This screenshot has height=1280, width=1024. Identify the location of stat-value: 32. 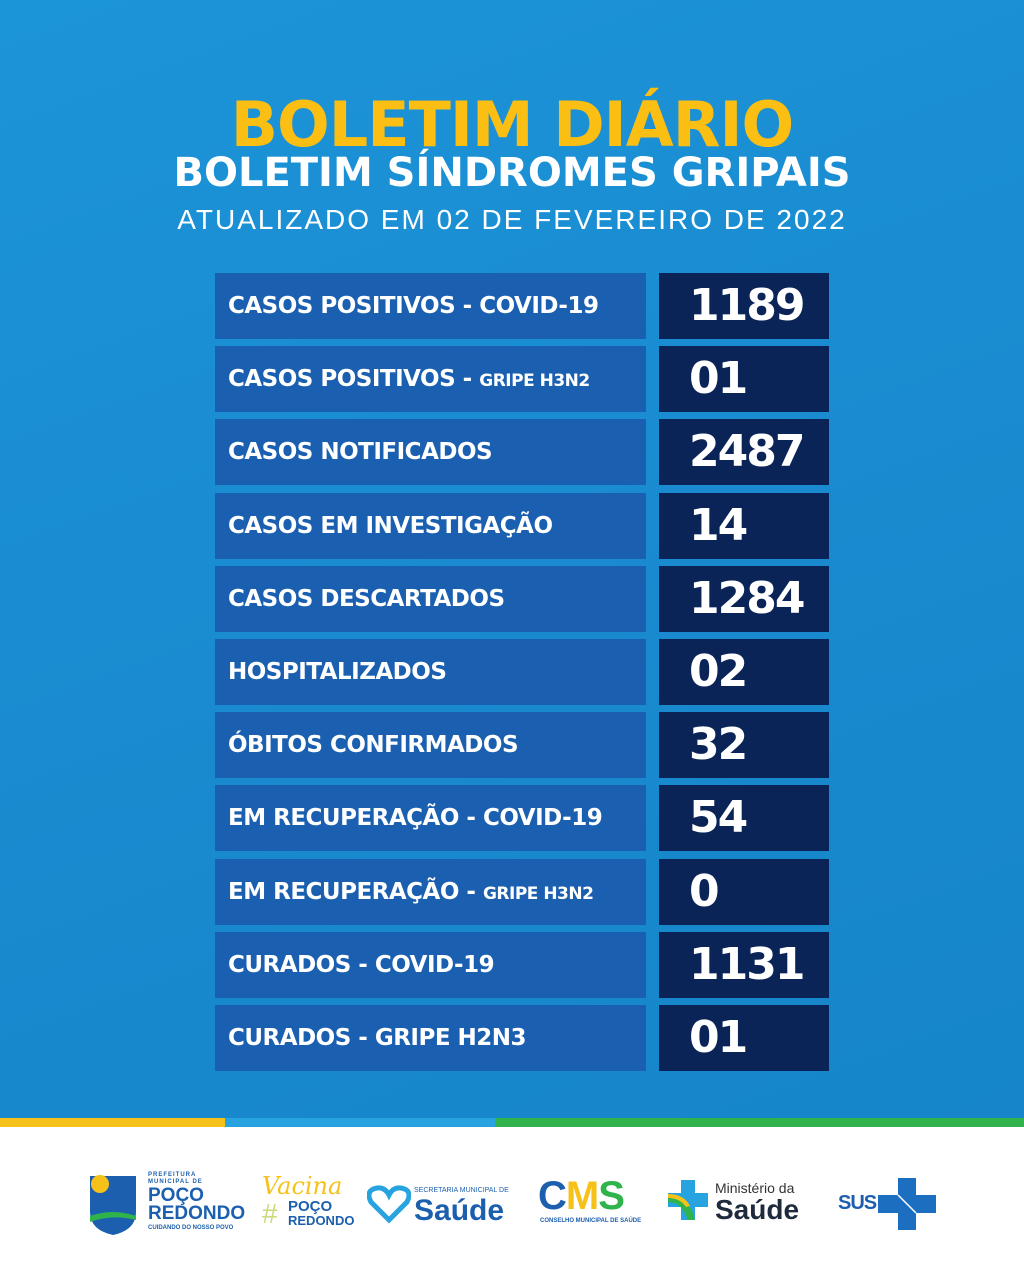
(744, 745).